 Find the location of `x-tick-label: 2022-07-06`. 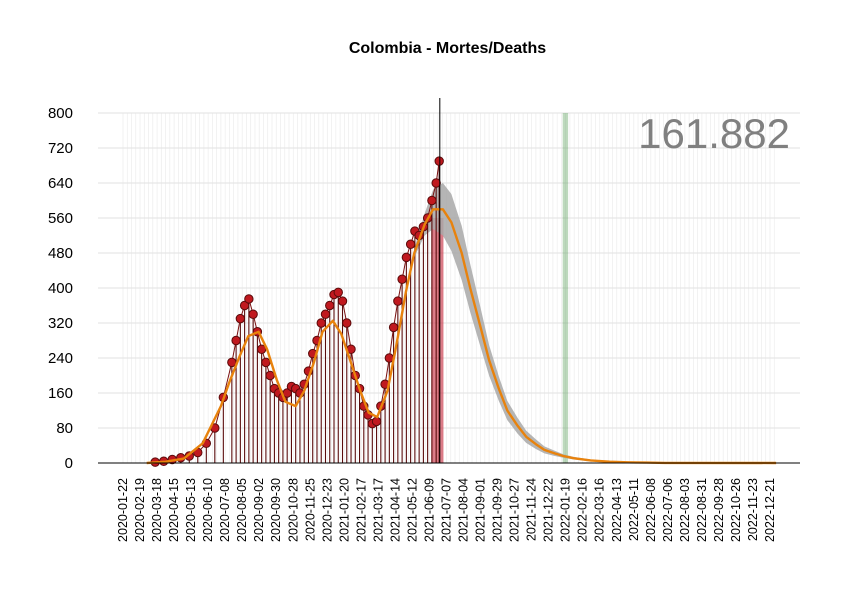

x-tick-label: 2022-07-06 is located at coordinates (668, 510).